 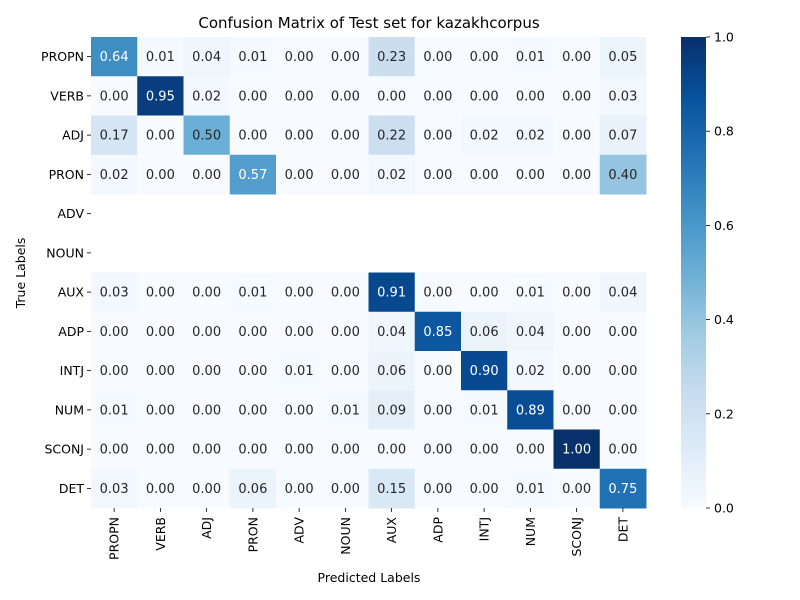 I want to click on x-tick-label: ADV, so click(x=299, y=530).